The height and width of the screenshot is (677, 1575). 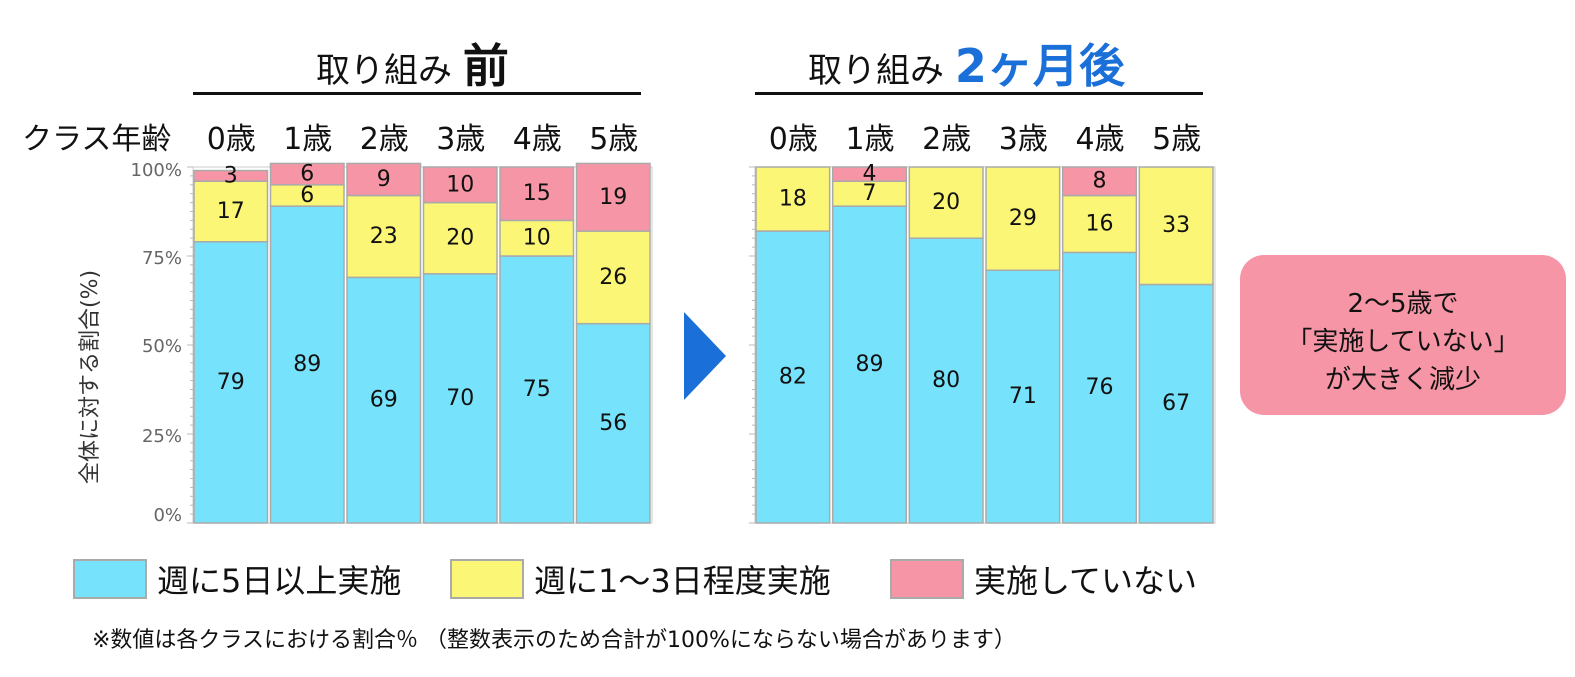 I want to click on bar-after-3-five-plus, so click(x=1023, y=396).